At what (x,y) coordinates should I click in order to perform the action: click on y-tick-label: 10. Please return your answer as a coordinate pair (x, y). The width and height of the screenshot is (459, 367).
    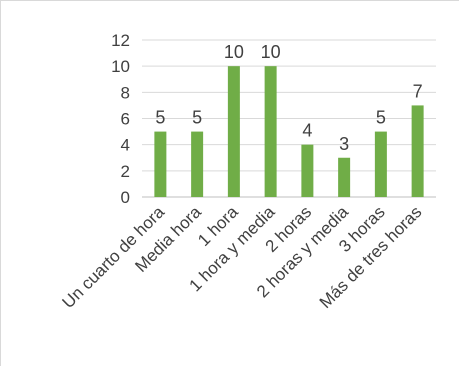
    Looking at the image, I should click on (120, 66).